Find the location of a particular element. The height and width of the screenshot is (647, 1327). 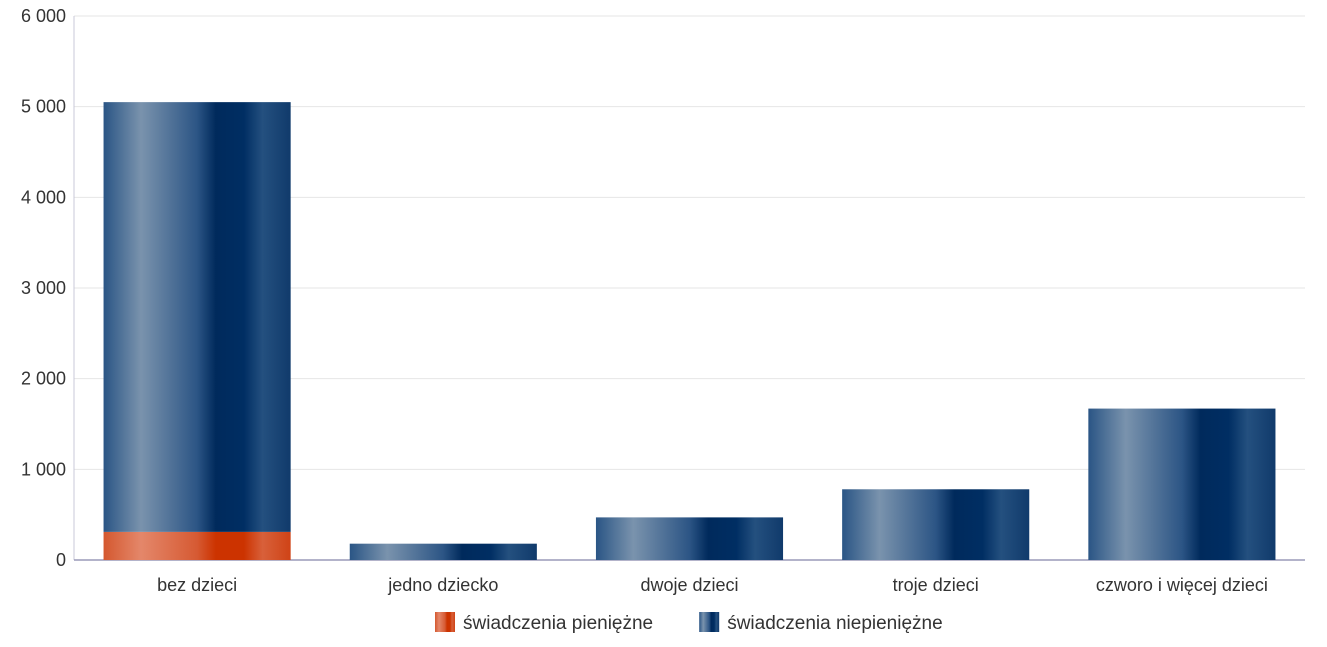

y-tick-label: 1 000 is located at coordinates (43, 469).